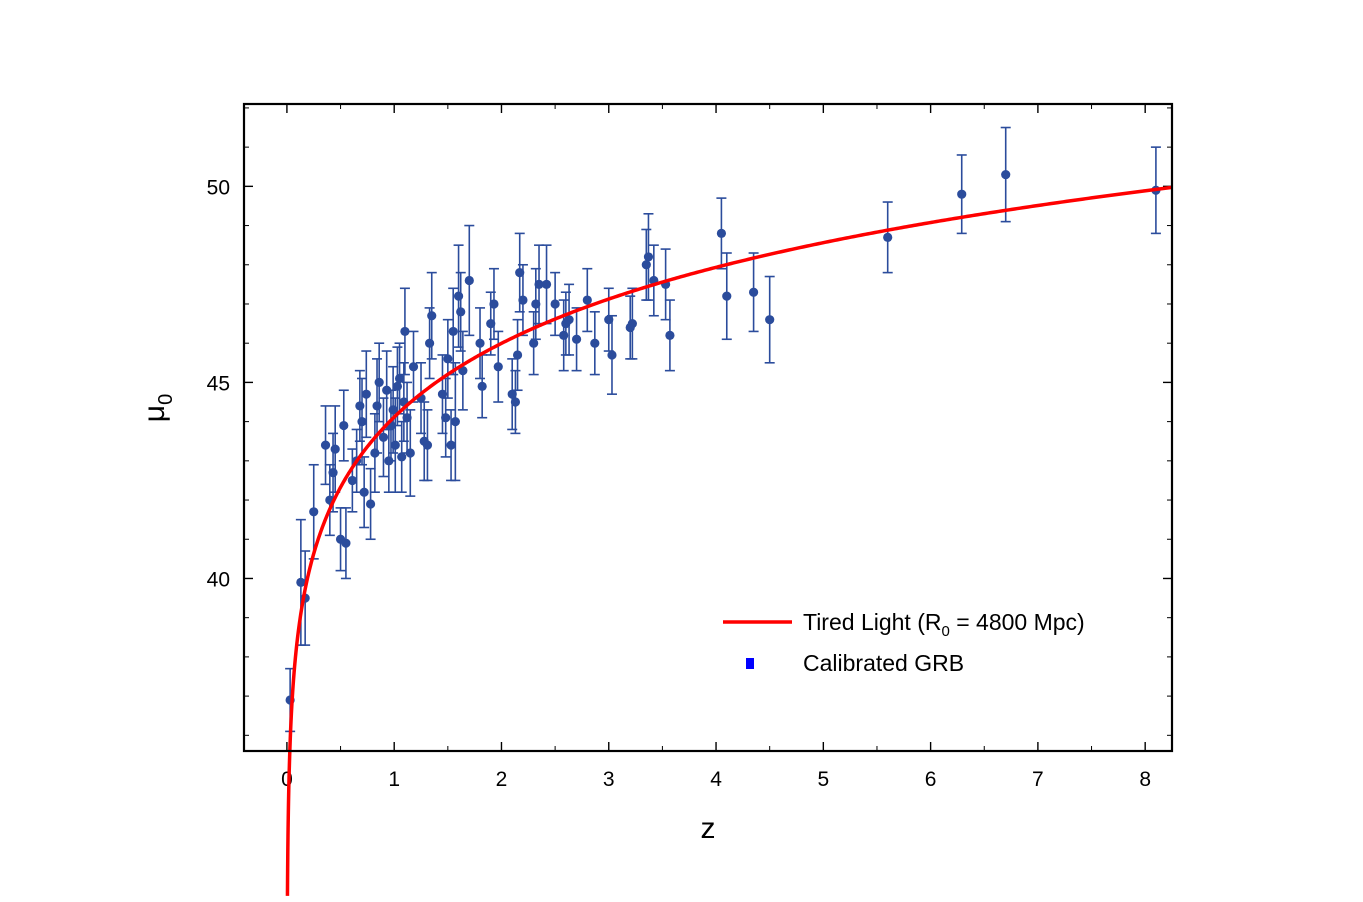  What do you see at coordinates (750, 663) in the screenshot?
I see `legend-point-marker` at bounding box center [750, 663].